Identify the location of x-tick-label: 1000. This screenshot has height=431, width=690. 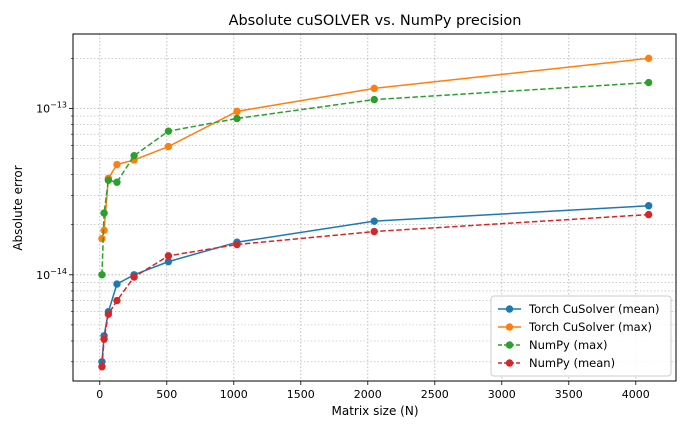
(234, 394).